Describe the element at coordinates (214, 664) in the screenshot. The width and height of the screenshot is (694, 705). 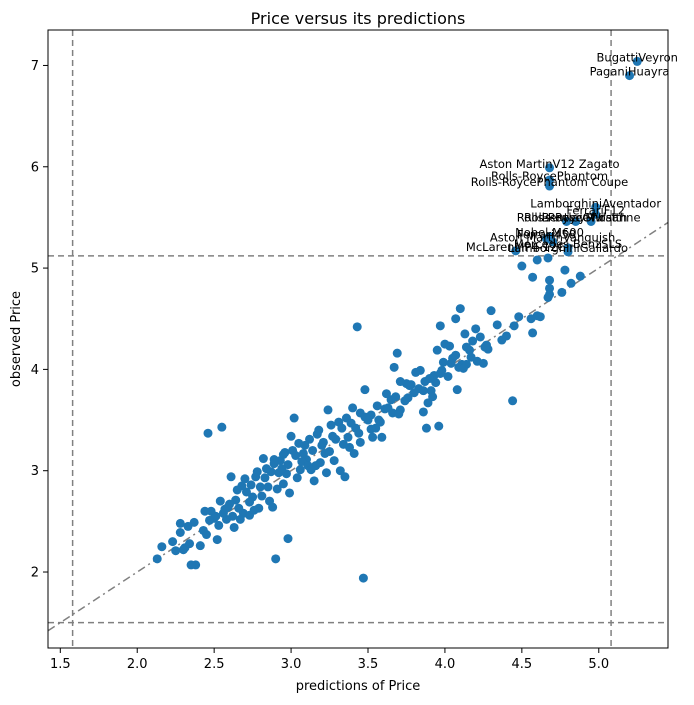
I see `x-tick-label: 2.5` at that location.